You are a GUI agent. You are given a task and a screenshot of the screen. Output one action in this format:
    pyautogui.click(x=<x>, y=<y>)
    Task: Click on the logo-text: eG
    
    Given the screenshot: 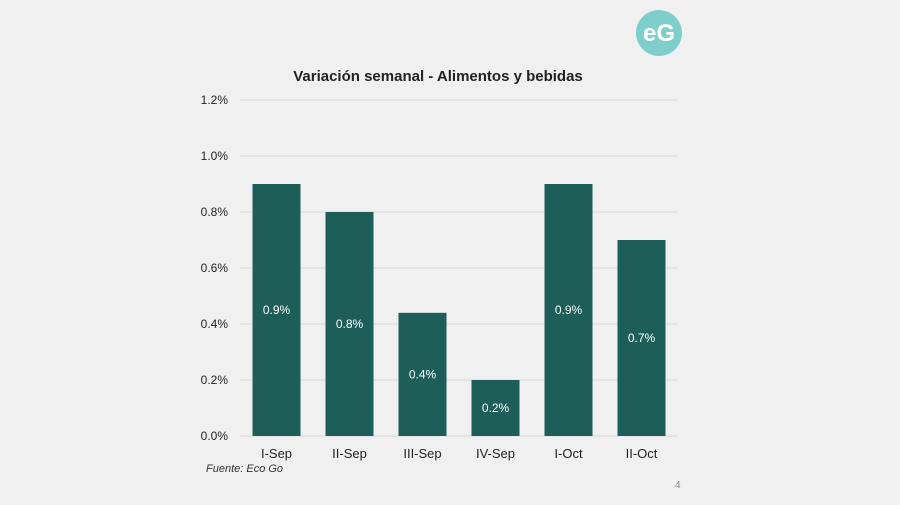 What is the action you would take?
    pyautogui.click(x=659, y=33)
    